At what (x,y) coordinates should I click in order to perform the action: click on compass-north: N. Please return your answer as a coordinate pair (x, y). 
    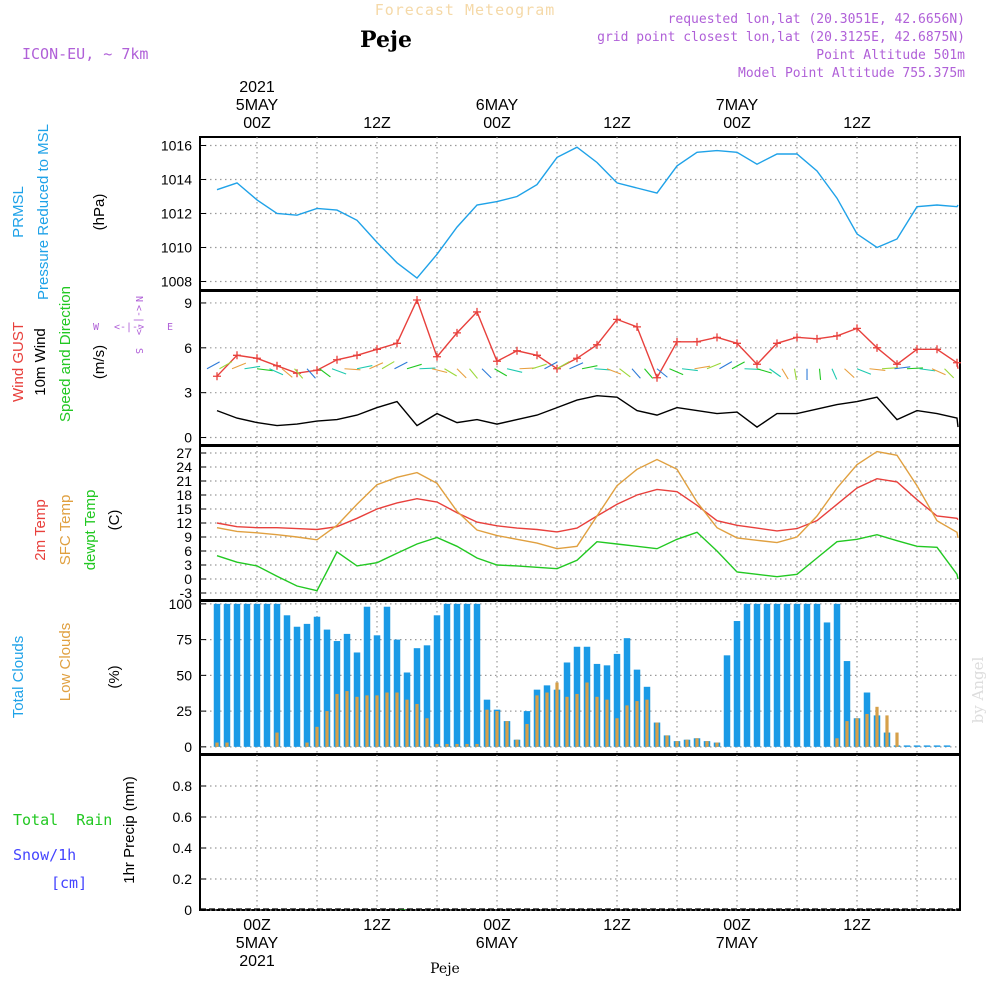
    Looking at the image, I should click on (138, 299).